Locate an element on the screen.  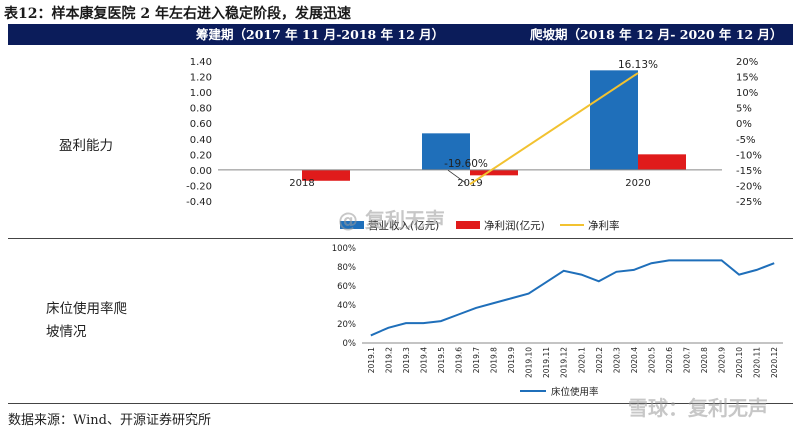
right-axis-tick-label: 15% is located at coordinates (747, 78).